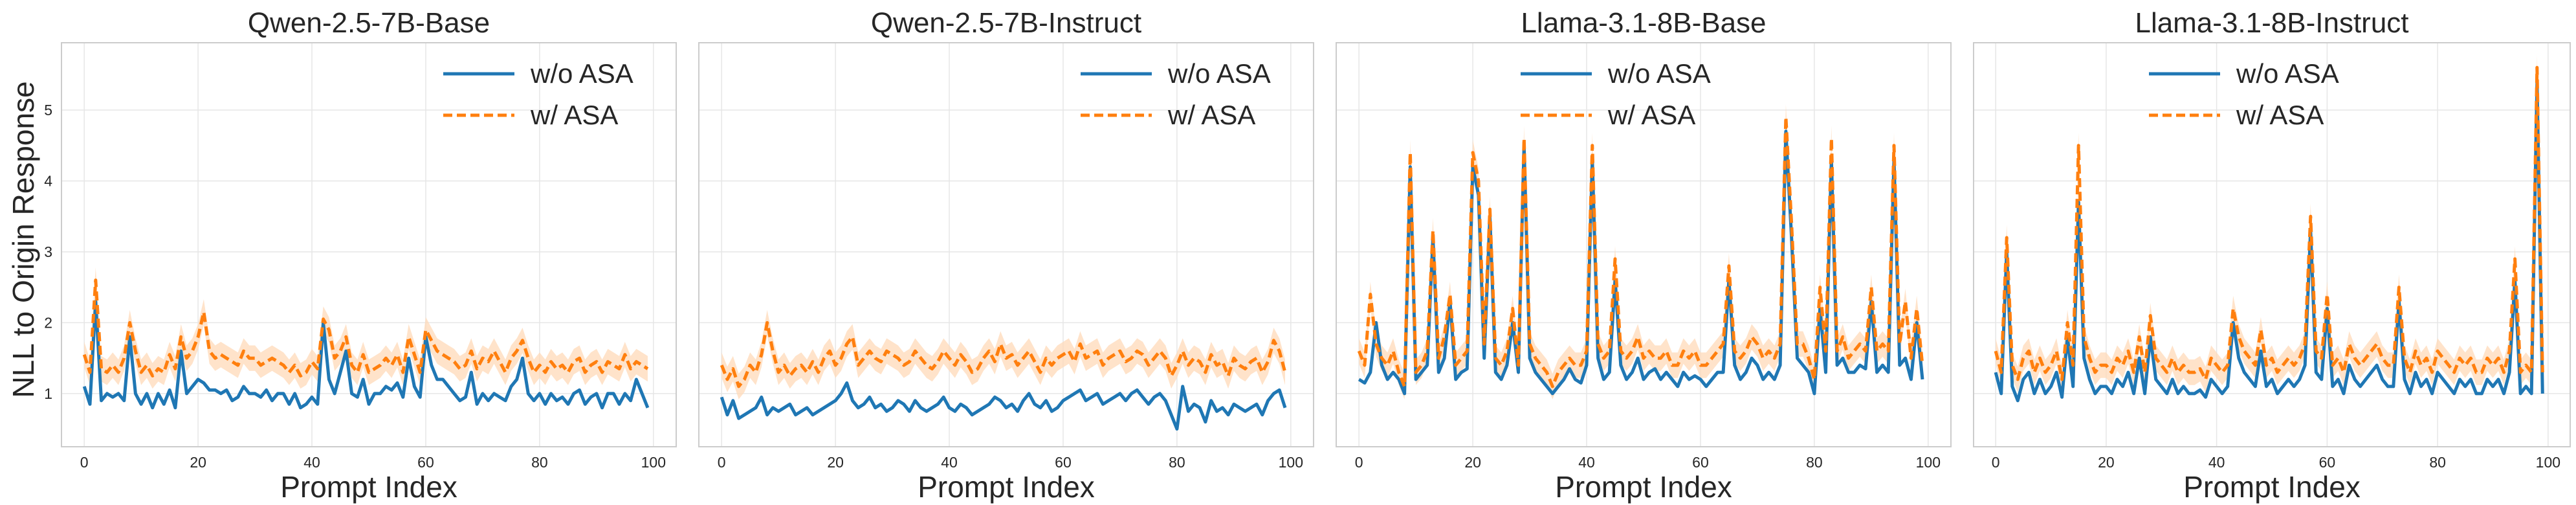  Describe the element at coordinates (369, 23) in the screenshot. I see `panel-title: Qwen-2.5-7B-Base` at that location.